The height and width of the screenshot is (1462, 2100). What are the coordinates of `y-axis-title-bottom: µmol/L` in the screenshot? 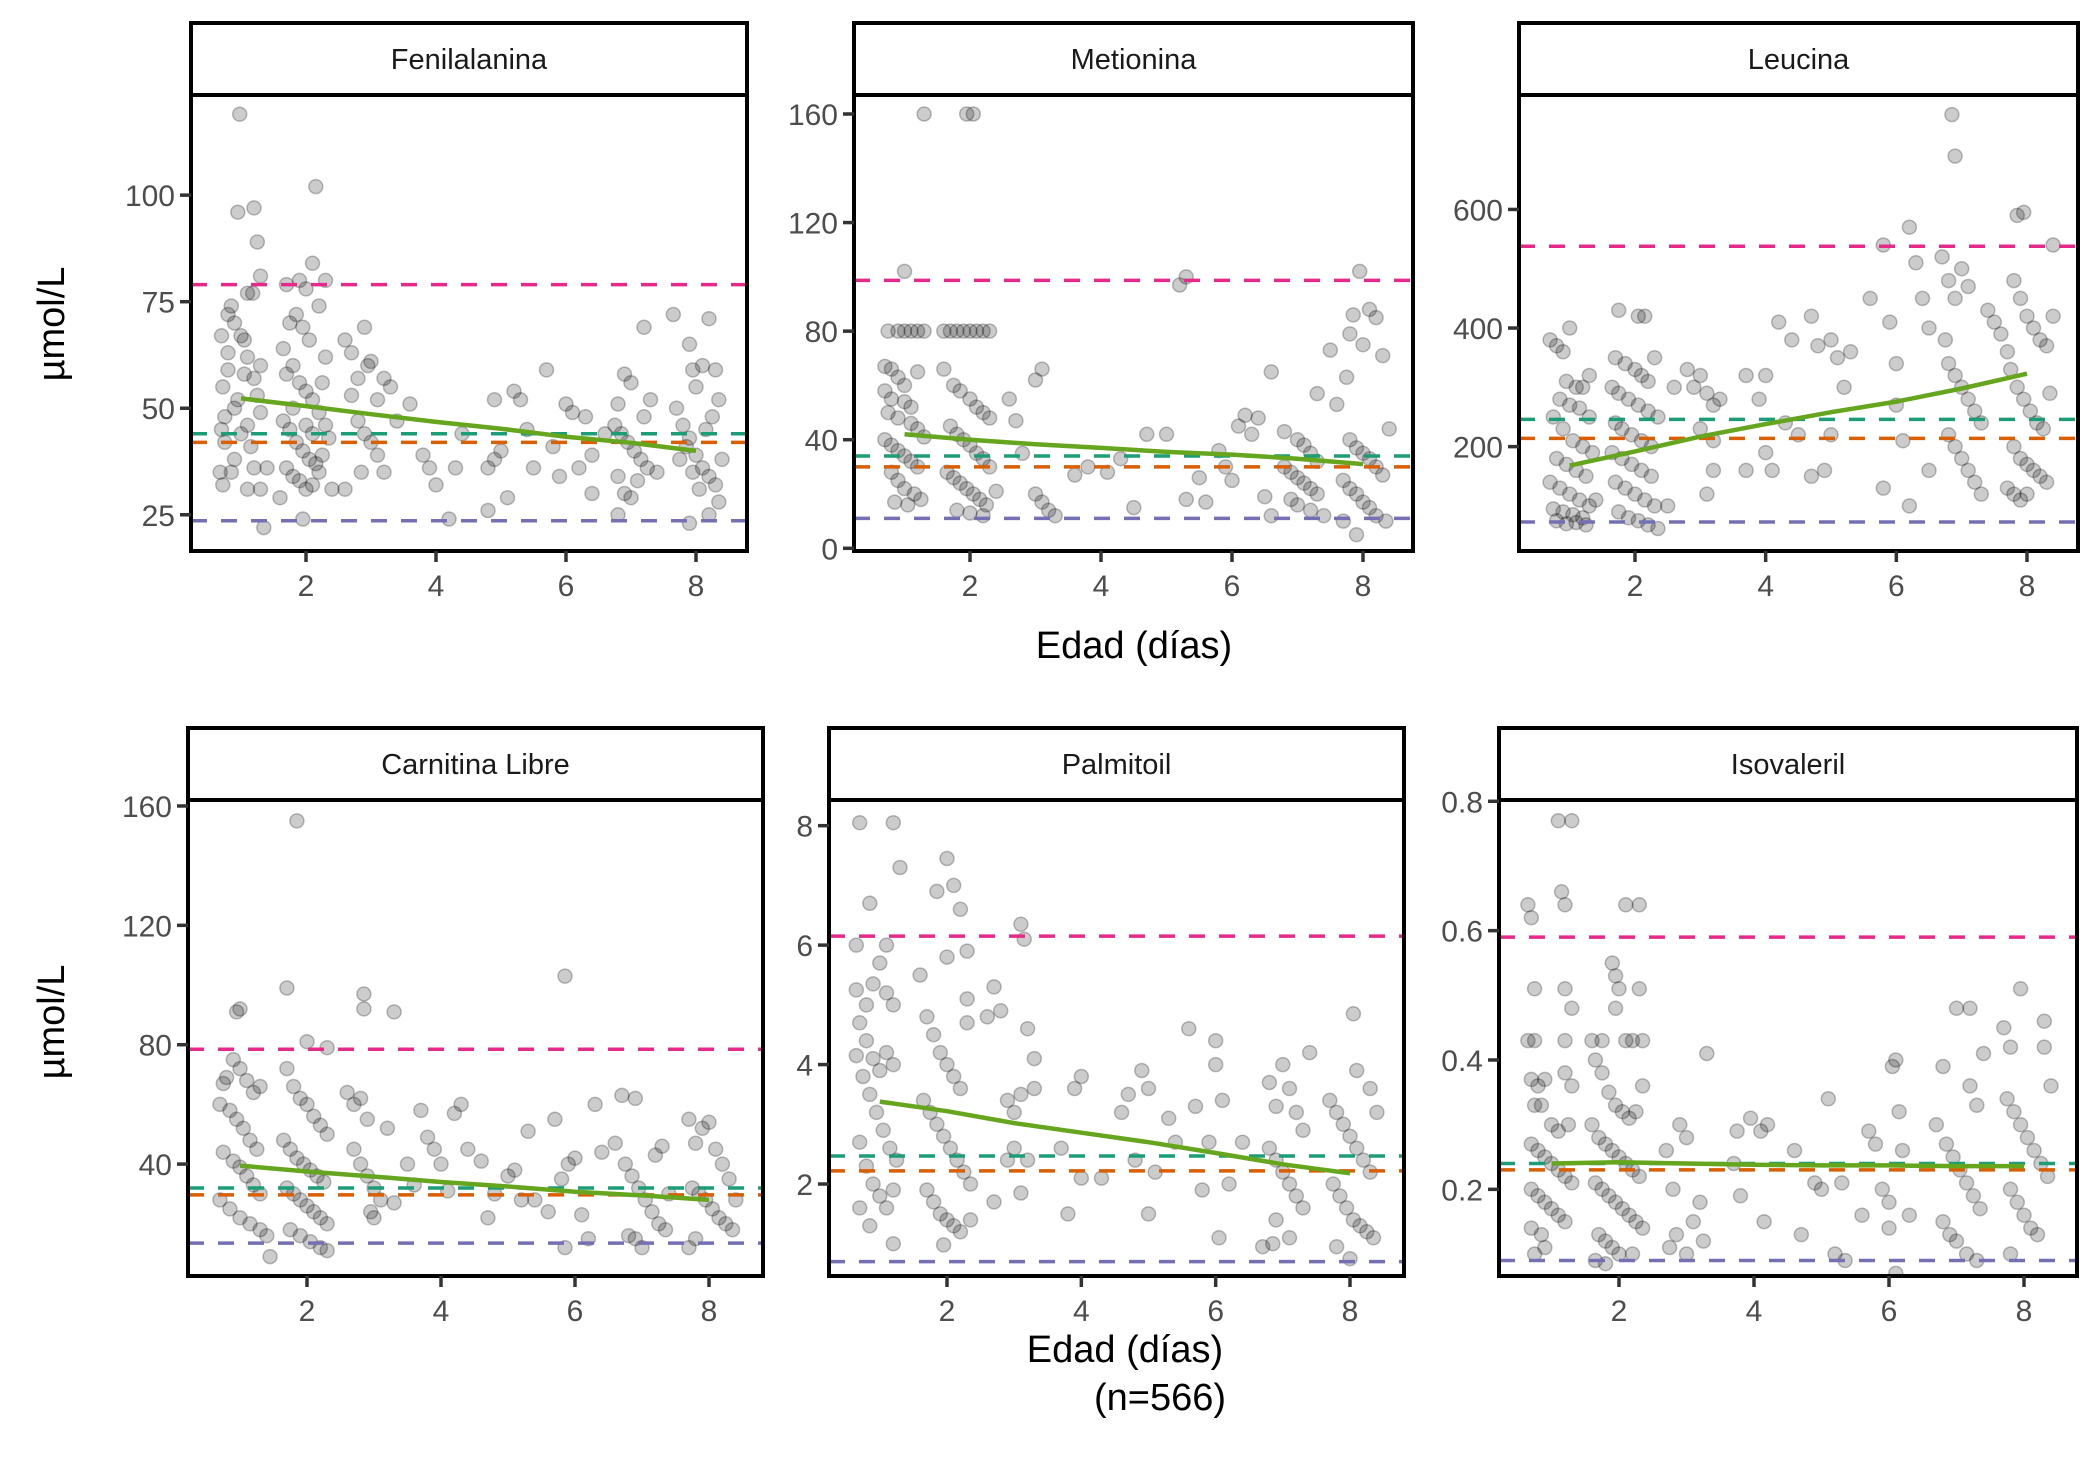 It's located at (52, 1022).